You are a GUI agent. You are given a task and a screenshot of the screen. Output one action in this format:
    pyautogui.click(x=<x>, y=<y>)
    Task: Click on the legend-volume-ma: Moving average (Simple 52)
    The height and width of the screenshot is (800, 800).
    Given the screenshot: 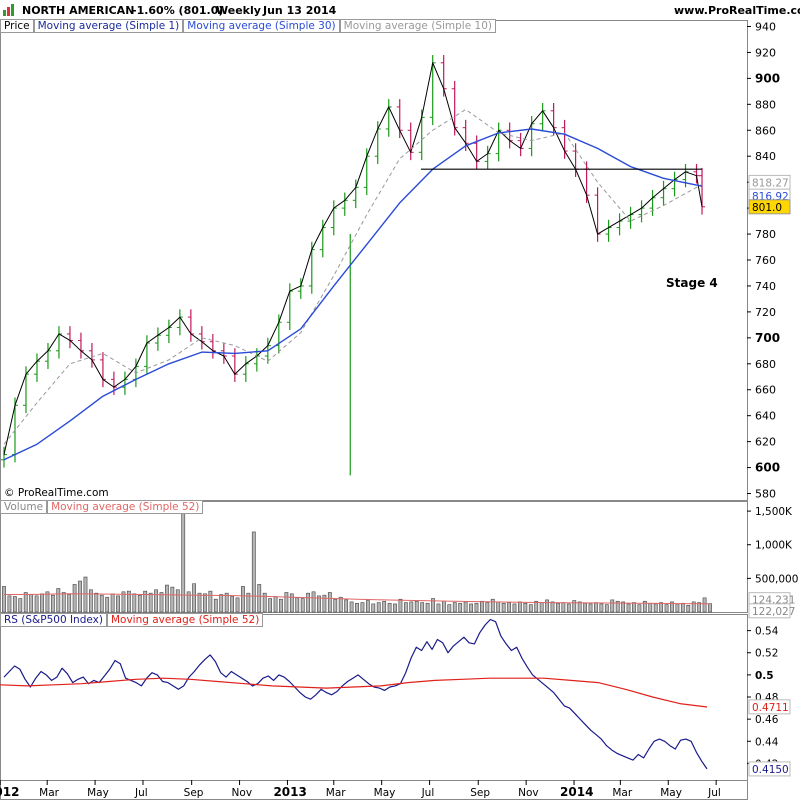 What is the action you would take?
    pyautogui.click(x=125, y=507)
    